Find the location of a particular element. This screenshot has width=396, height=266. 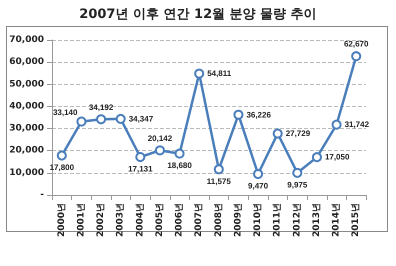

data-label: 11,575 is located at coordinates (219, 181).